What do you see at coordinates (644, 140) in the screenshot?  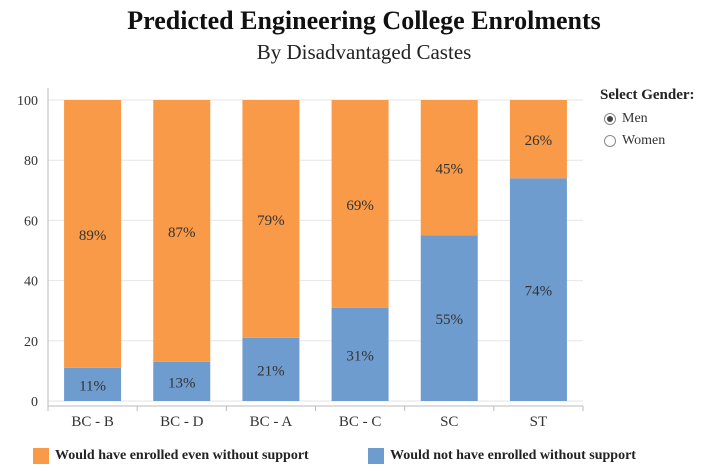 I see `gender-option-label: Women` at bounding box center [644, 140].